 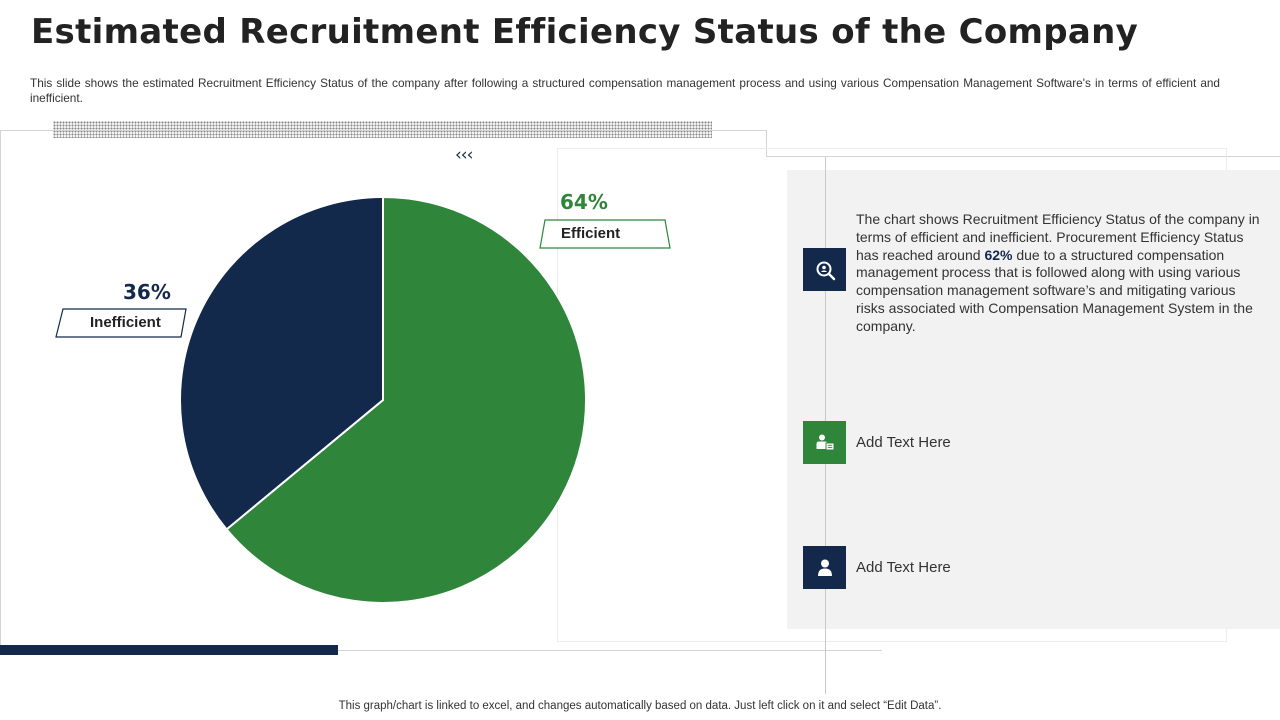 What do you see at coordinates (125, 322) in the screenshot?
I see `slice-label-inefficient: Inefficient` at bounding box center [125, 322].